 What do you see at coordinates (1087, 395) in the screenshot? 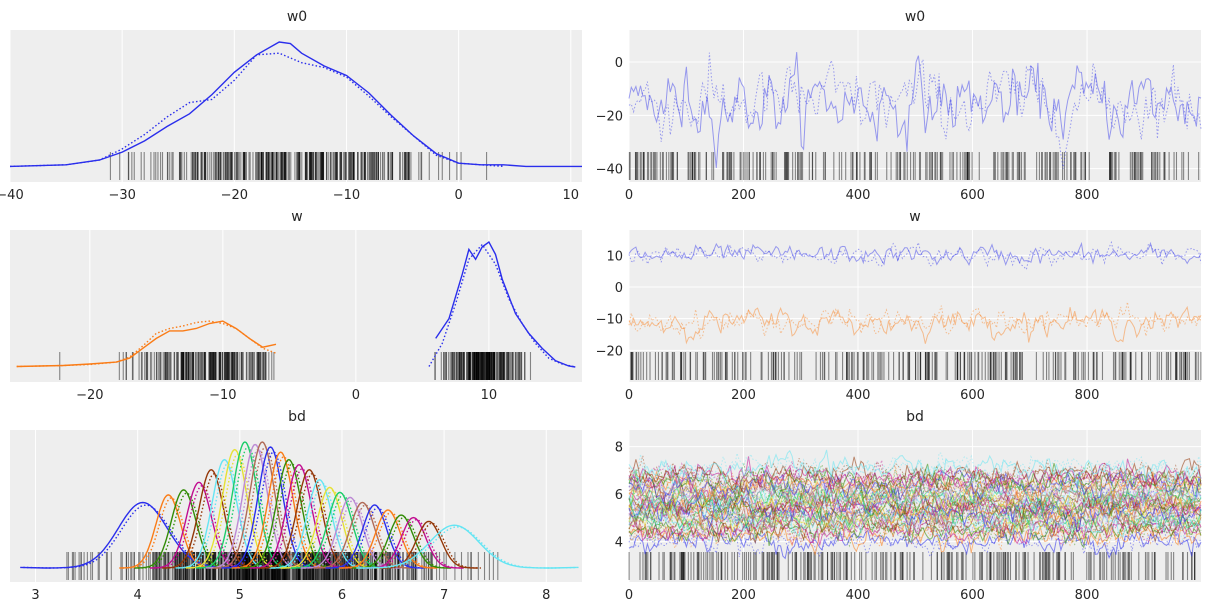
I see `x-tick-label-w-trace: 800` at bounding box center [1087, 395].